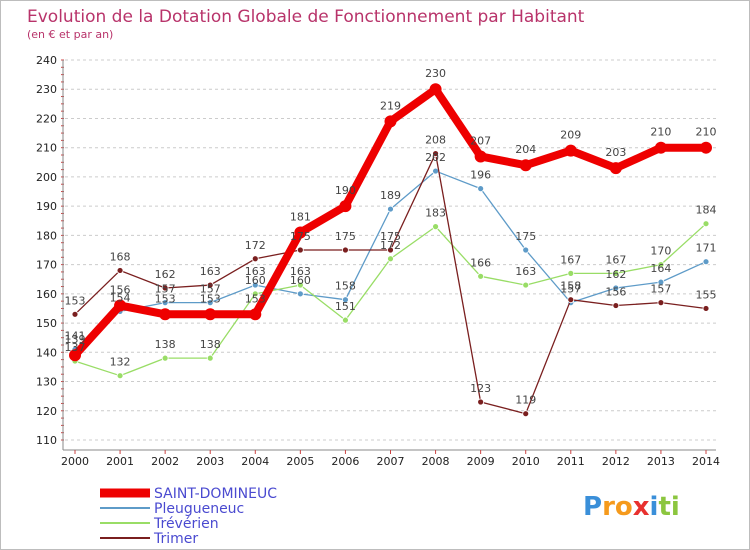  Describe the element at coordinates (210, 285) in the screenshot. I see `point-trimer-2003` at that location.